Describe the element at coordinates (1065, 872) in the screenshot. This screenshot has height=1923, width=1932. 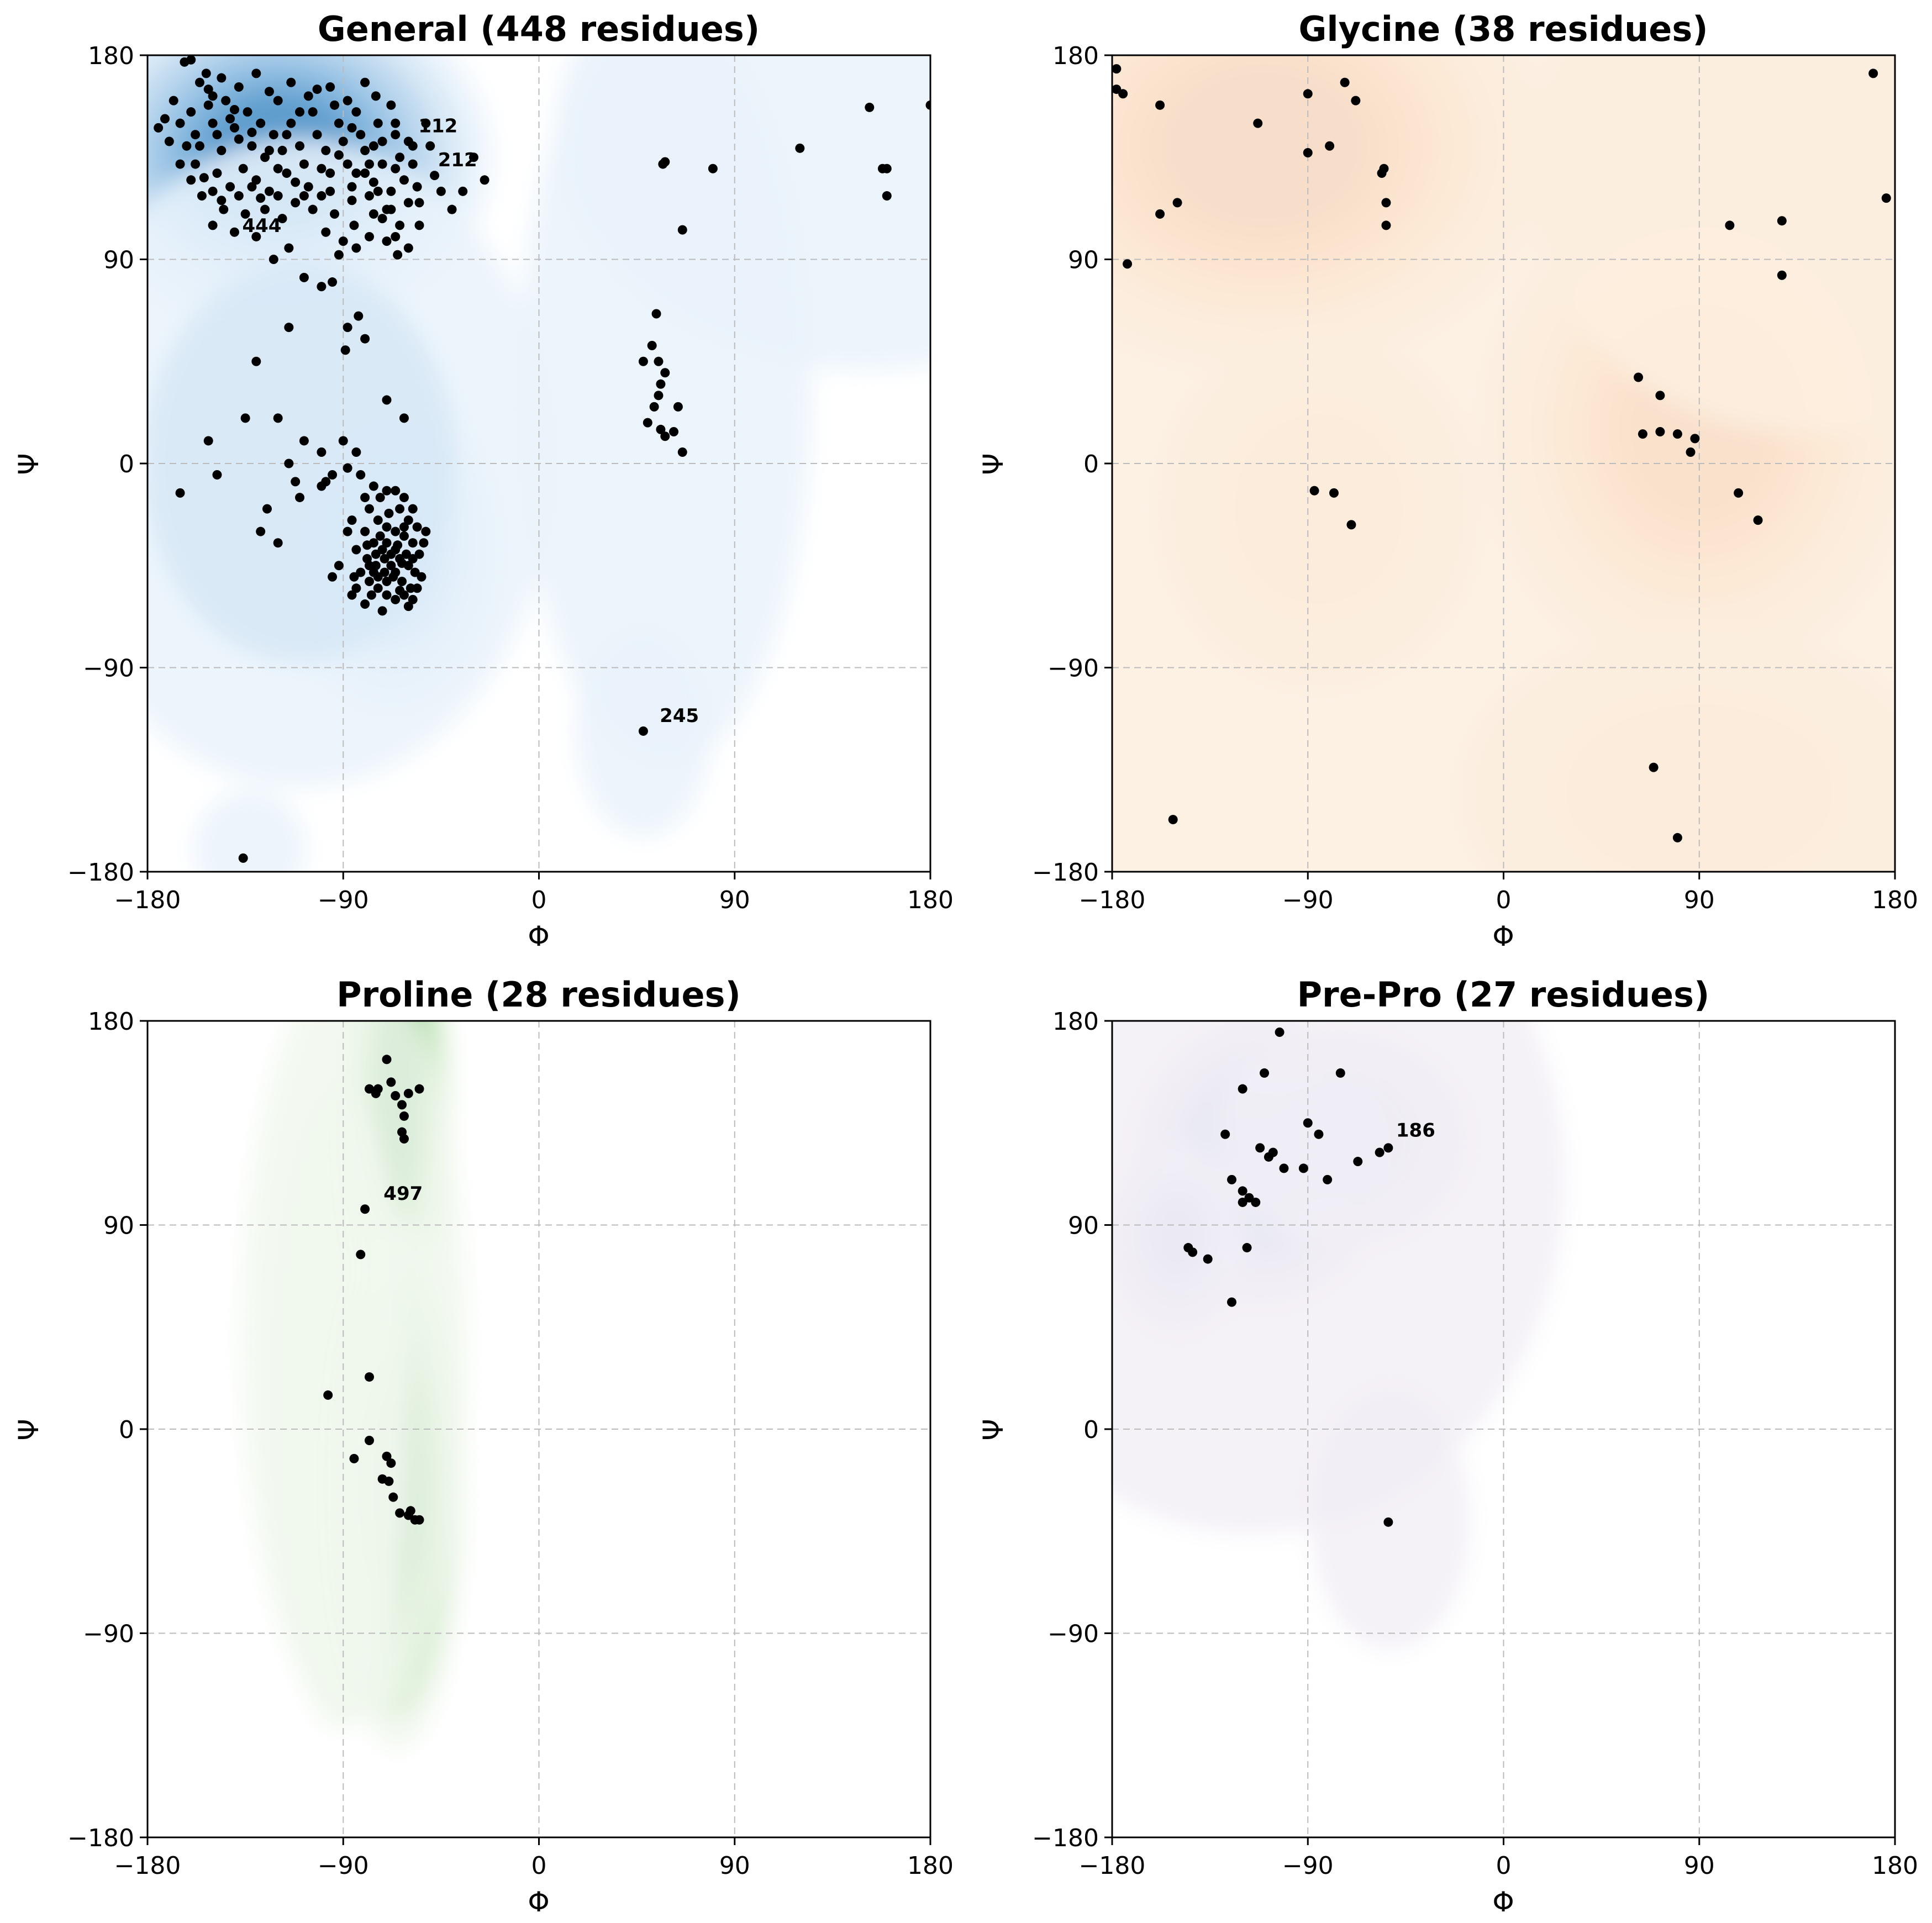
I see `y-tick-label: −180` at that location.